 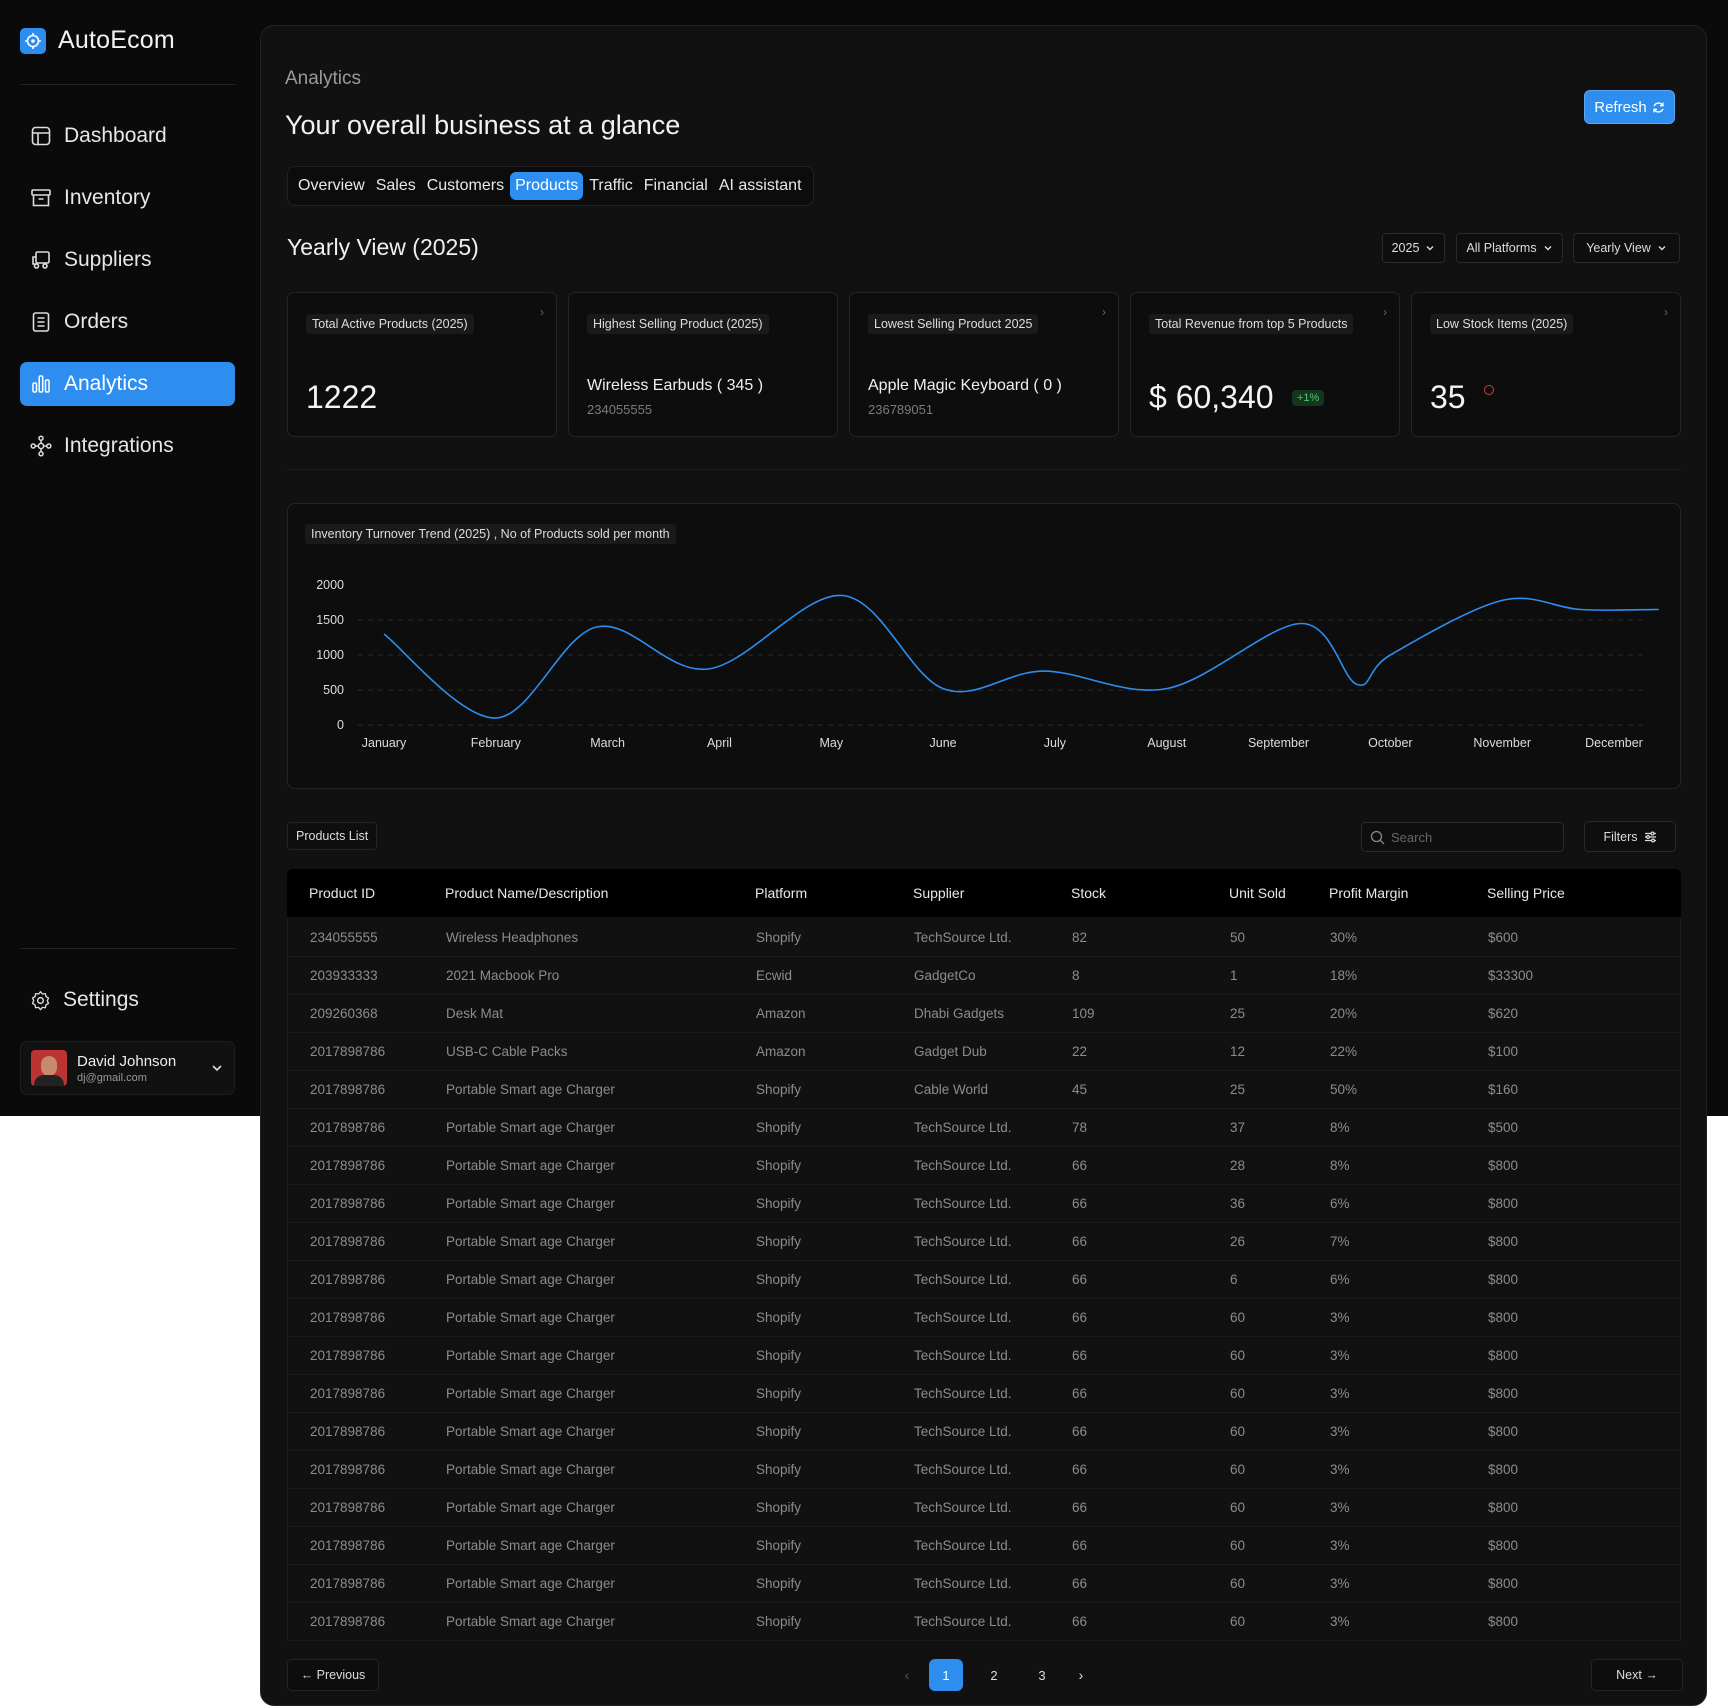 What do you see at coordinates (1502, 324) in the screenshot?
I see `card-label: Low Stock Items (2025)` at bounding box center [1502, 324].